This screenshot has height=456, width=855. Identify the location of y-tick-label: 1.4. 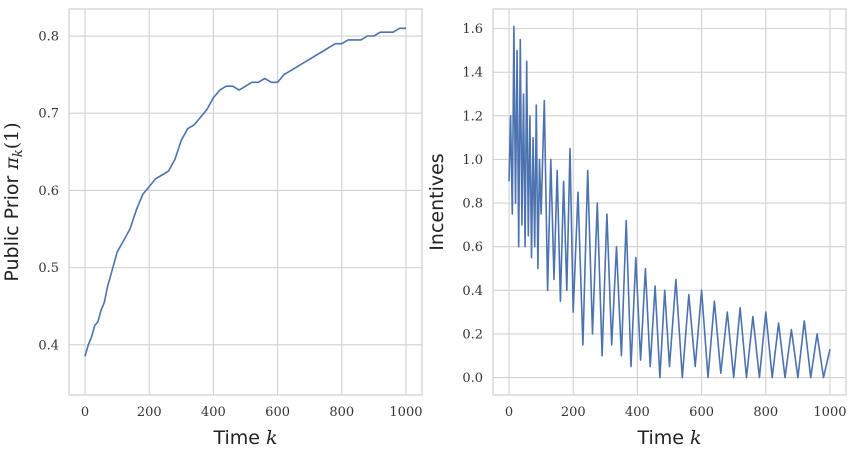
(472, 73).